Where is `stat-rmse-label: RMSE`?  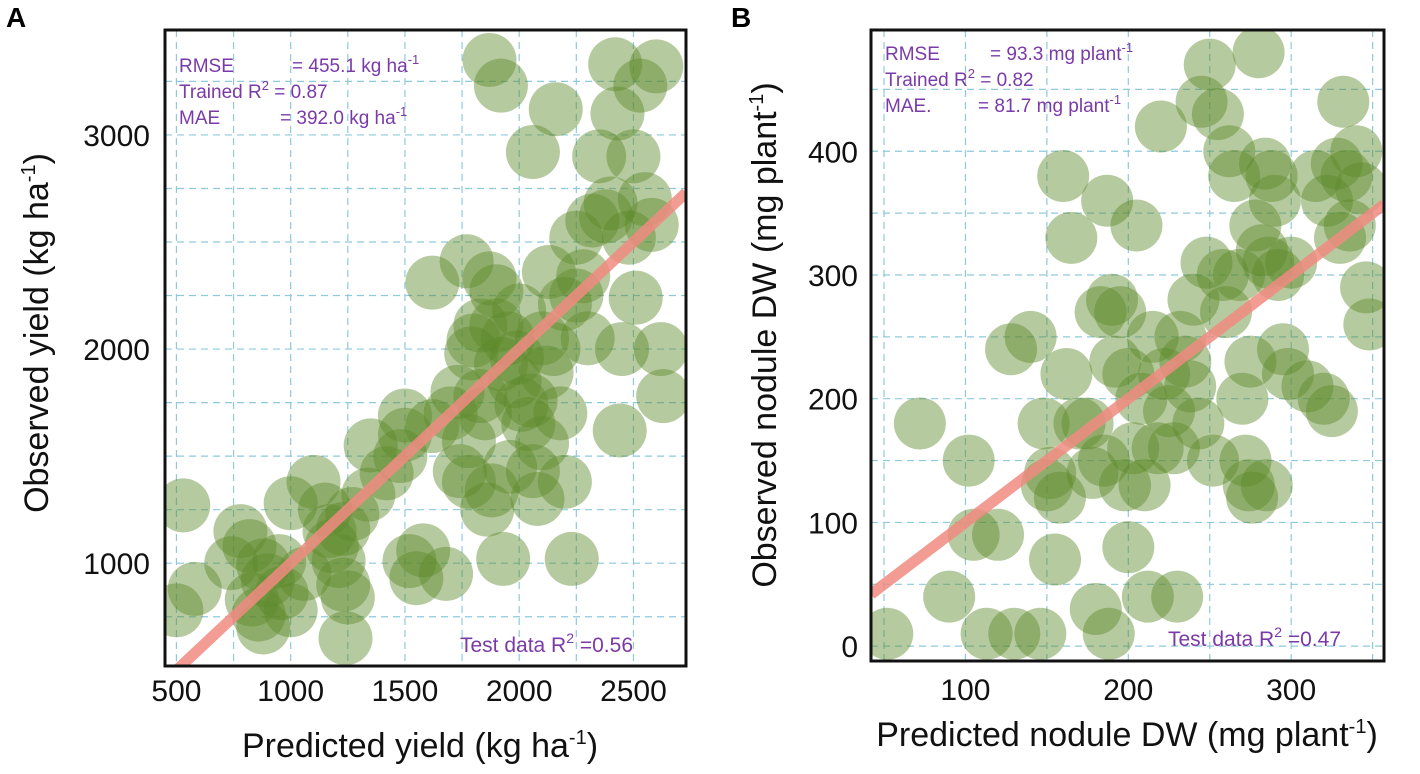
stat-rmse-label: RMSE is located at coordinates (206, 66).